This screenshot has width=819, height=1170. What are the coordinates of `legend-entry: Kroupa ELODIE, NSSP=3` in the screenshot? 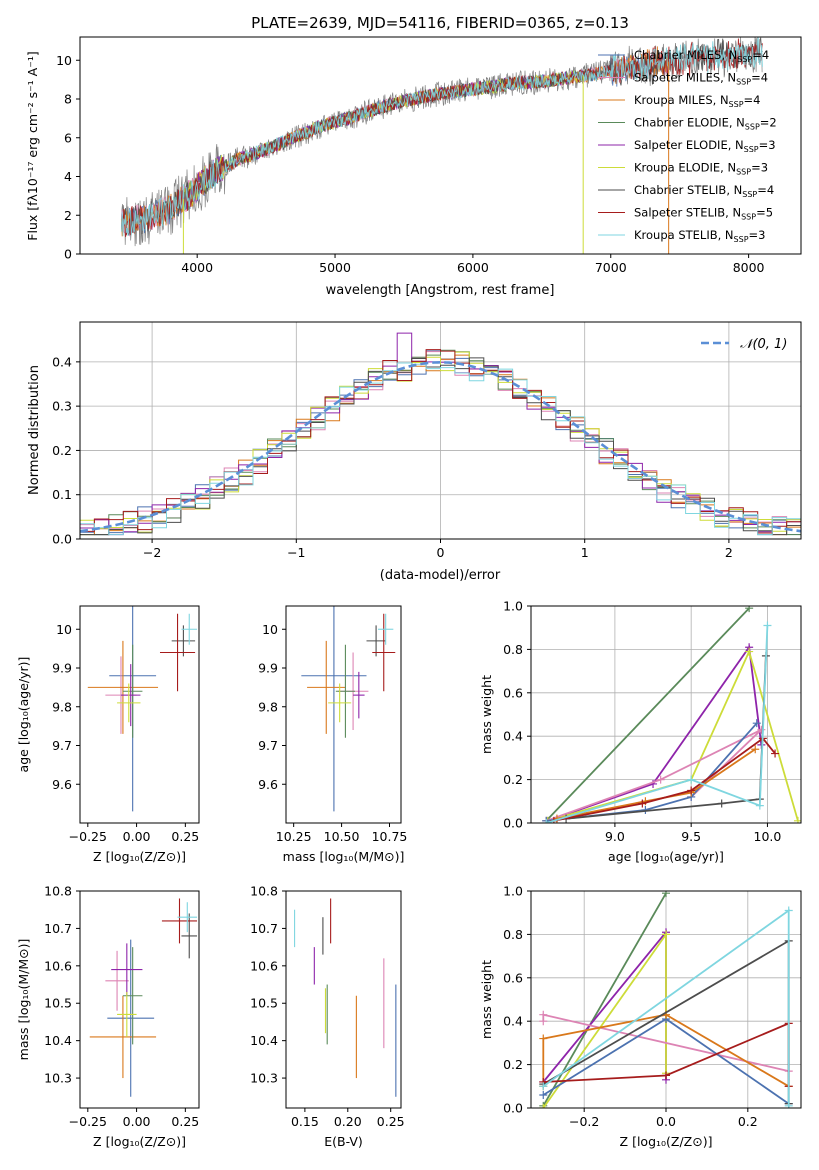 It's located at (701, 169).